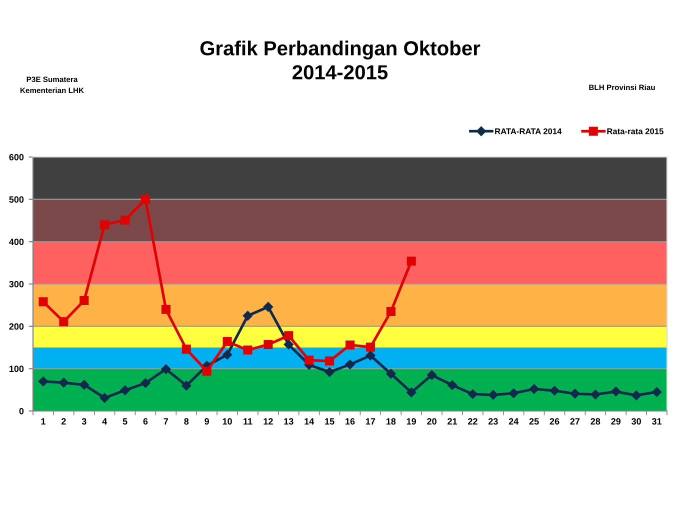 The image size is (680, 510). I want to click on x-tick-label: 3, so click(84, 421).